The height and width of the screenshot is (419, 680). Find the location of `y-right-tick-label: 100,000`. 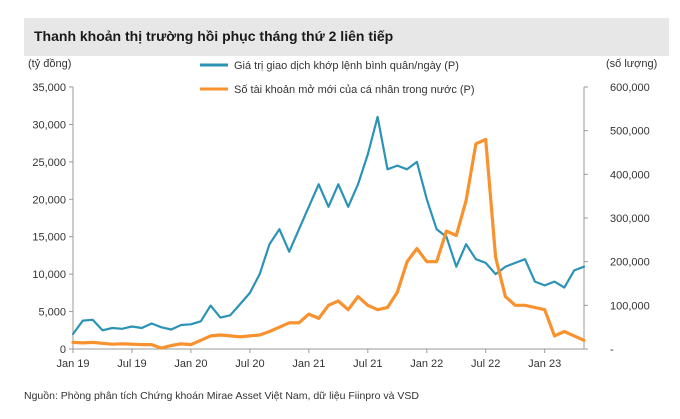

y-right-tick-label: 100,000 is located at coordinates (630, 306).